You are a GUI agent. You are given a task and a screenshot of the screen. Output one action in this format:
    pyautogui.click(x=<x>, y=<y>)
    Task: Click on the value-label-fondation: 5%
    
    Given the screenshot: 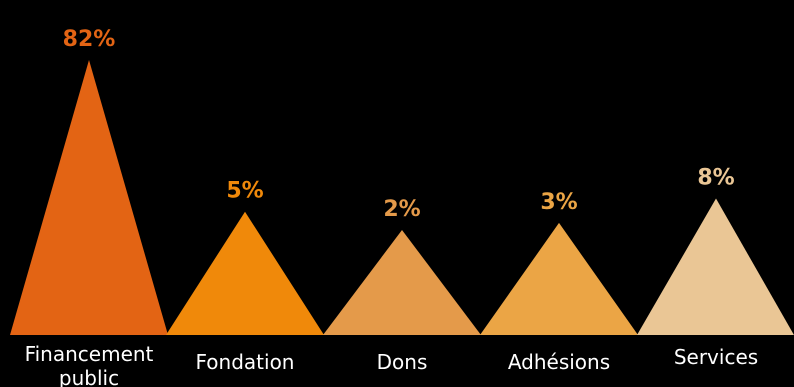 What is the action you would take?
    pyautogui.click(x=244, y=191)
    